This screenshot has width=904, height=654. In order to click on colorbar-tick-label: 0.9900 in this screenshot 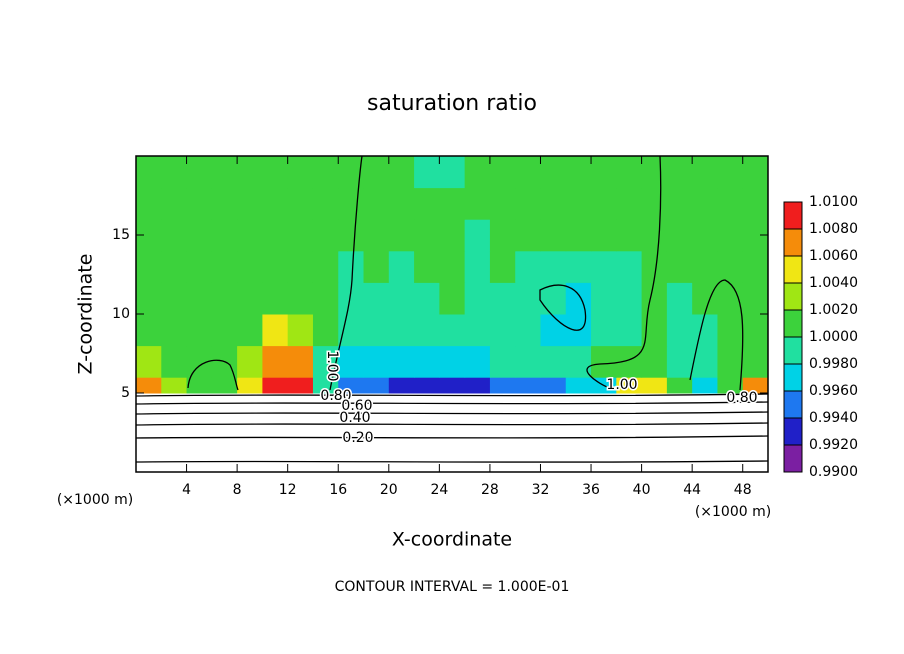, I will do `click(833, 472)`.